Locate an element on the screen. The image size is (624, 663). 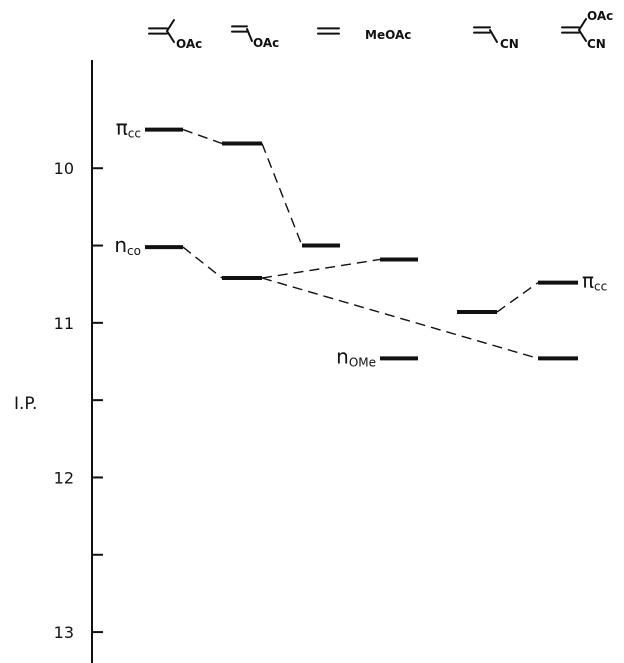
level-label: nco is located at coordinates (127, 245).